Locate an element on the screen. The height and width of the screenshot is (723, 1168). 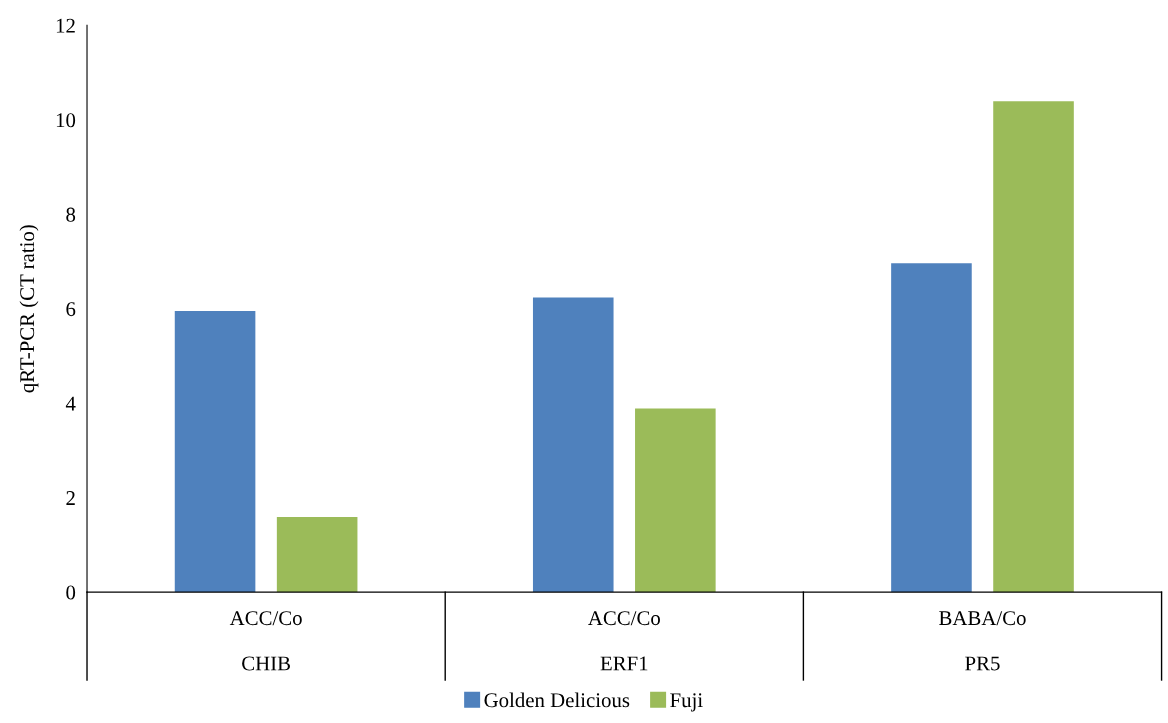
y-tick-label: 0 is located at coordinates (71, 592).